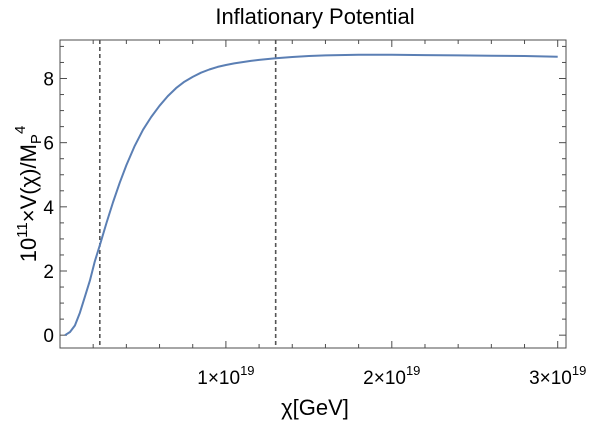 The image size is (594, 426). I want to click on x-axis-label: χ[GeV], so click(315, 407).